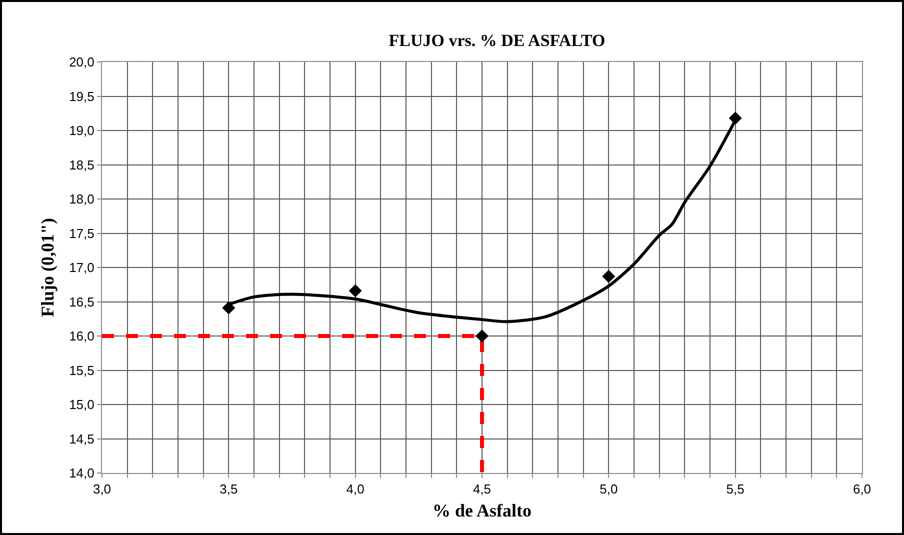 The height and width of the screenshot is (535, 904). I want to click on x-tick-label: 4,0, so click(355, 489).